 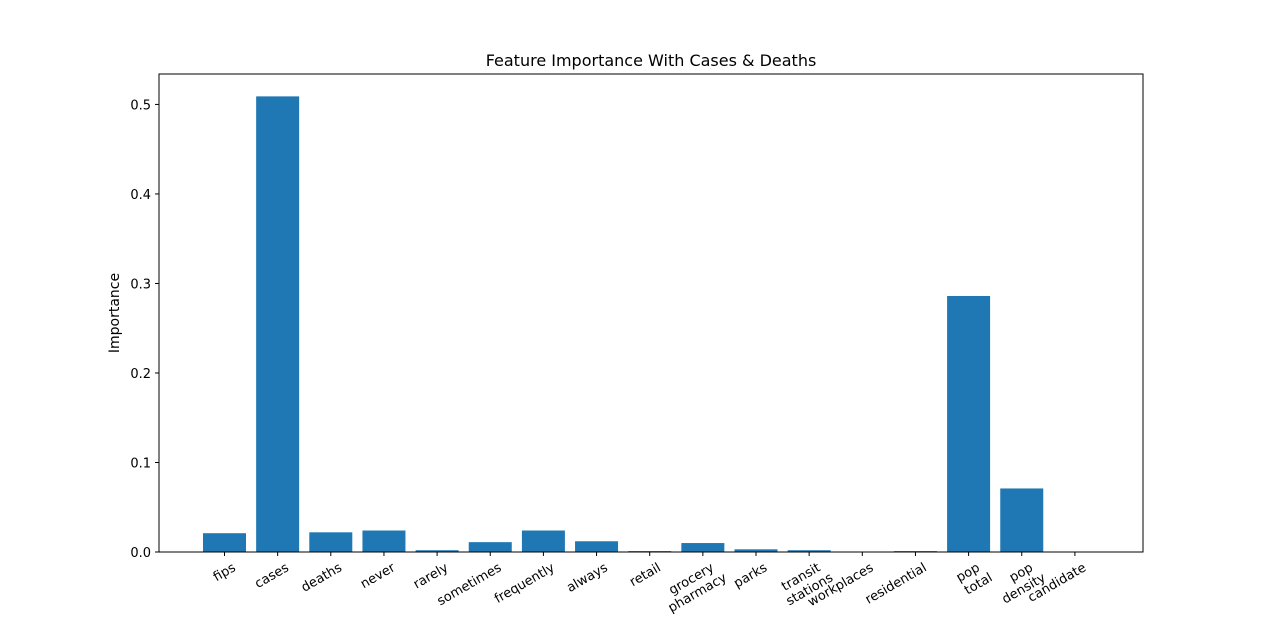 I want to click on bar-sometimes, so click(x=490, y=547).